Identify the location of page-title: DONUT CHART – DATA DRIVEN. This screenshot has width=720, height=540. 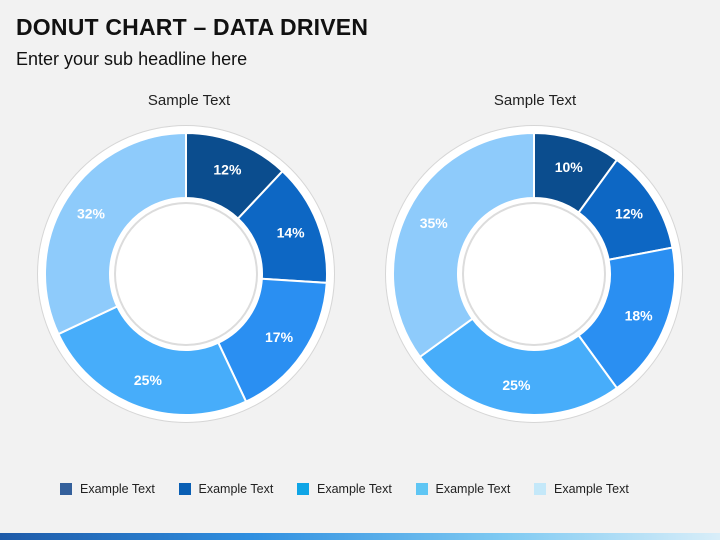
(192, 27).